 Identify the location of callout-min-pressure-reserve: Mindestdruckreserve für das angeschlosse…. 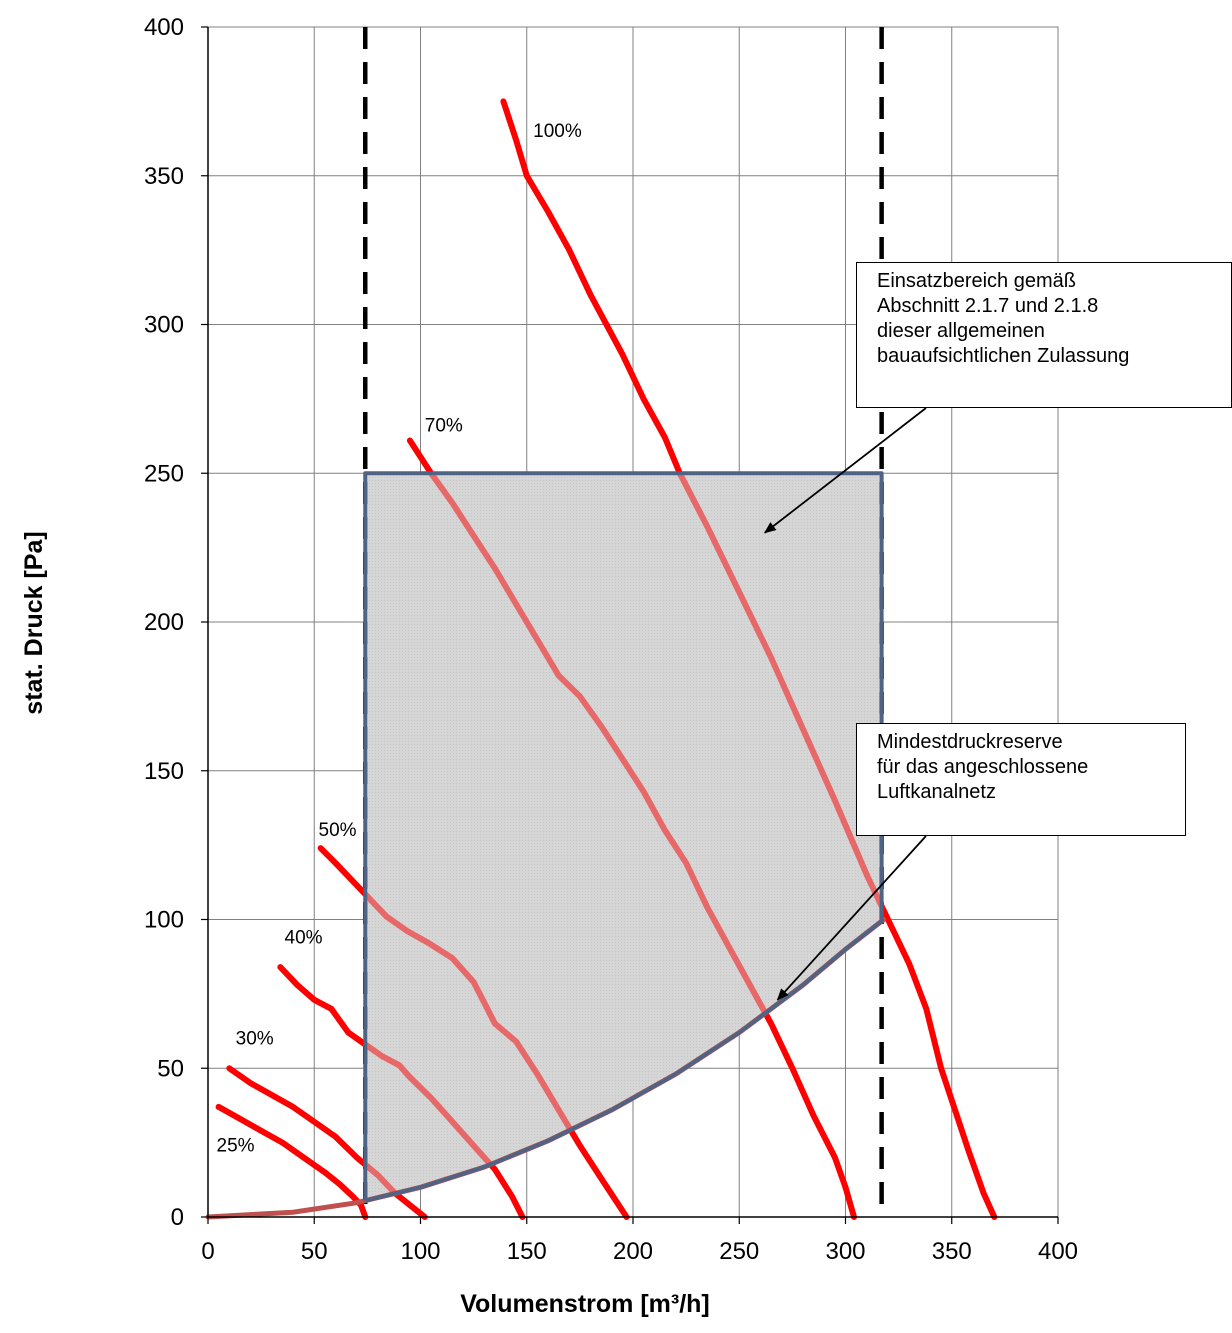
(1021, 779).